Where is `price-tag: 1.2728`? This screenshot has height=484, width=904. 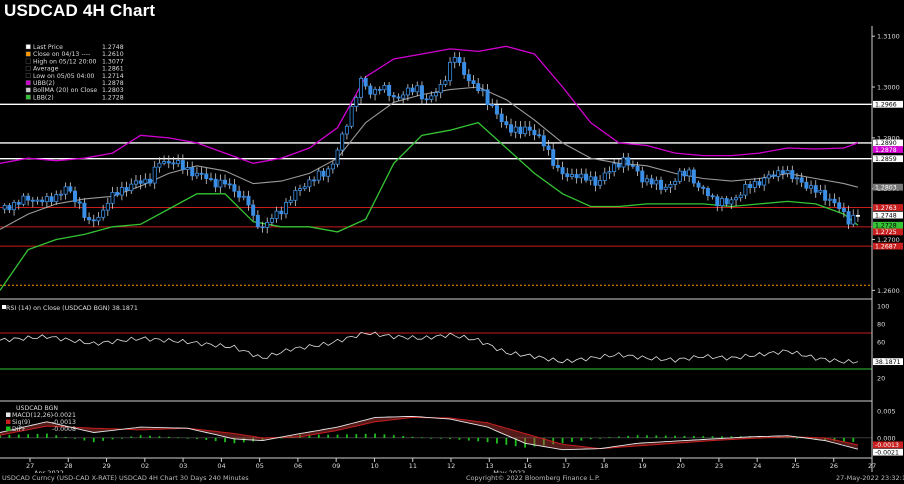 price-tag: 1.2728 is located at coordinates (888, 225).